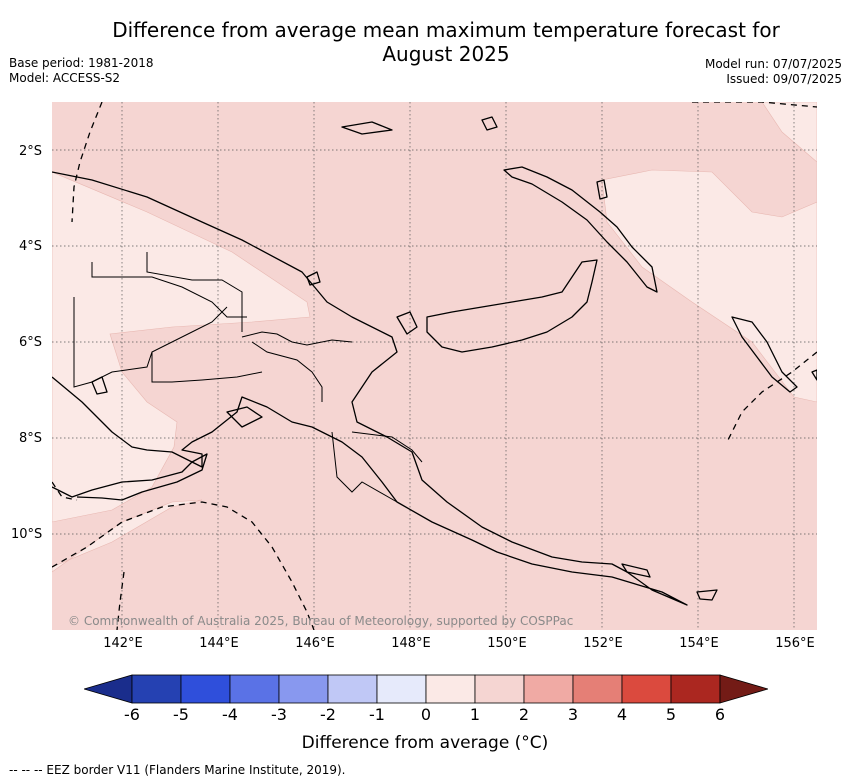 This screenshot has height=781, width=850. What do you see at coordinates (795, 643) in the screenshot?
I see `lon-label-156e: 156°E` at bounding box center [795, 643].